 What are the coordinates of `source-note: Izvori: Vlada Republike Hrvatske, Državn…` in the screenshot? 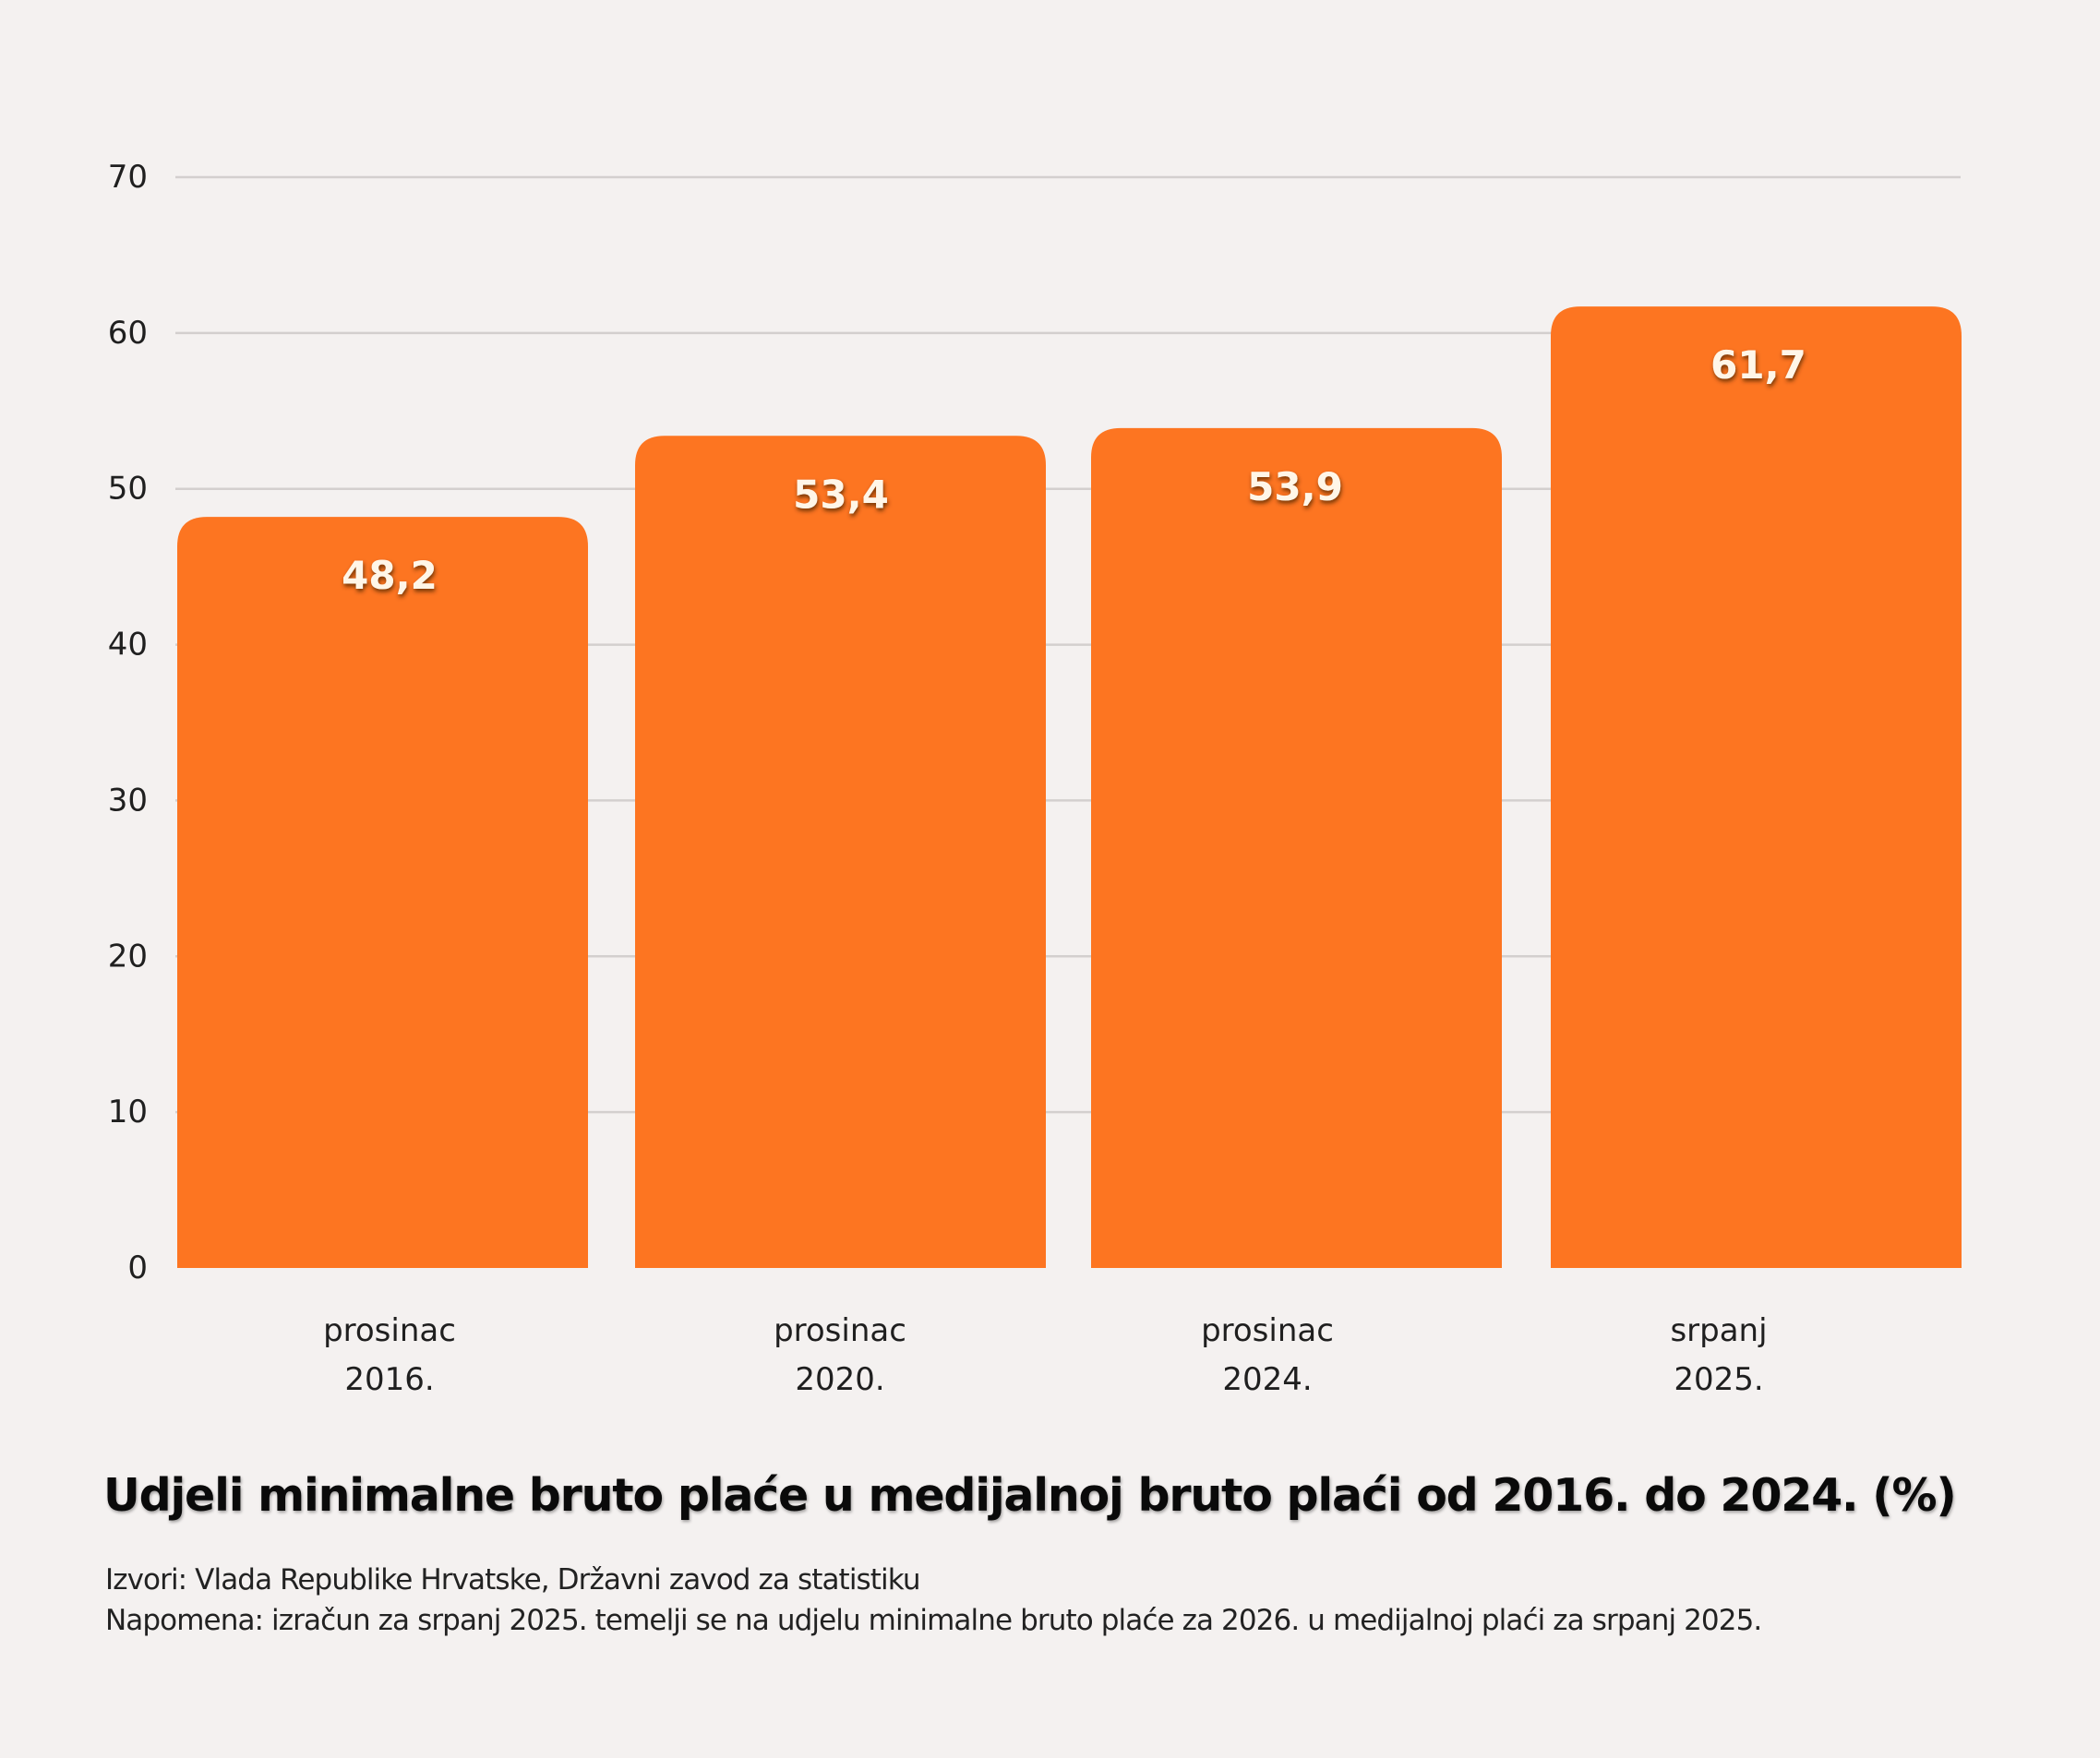 It's located at (512, 1580).